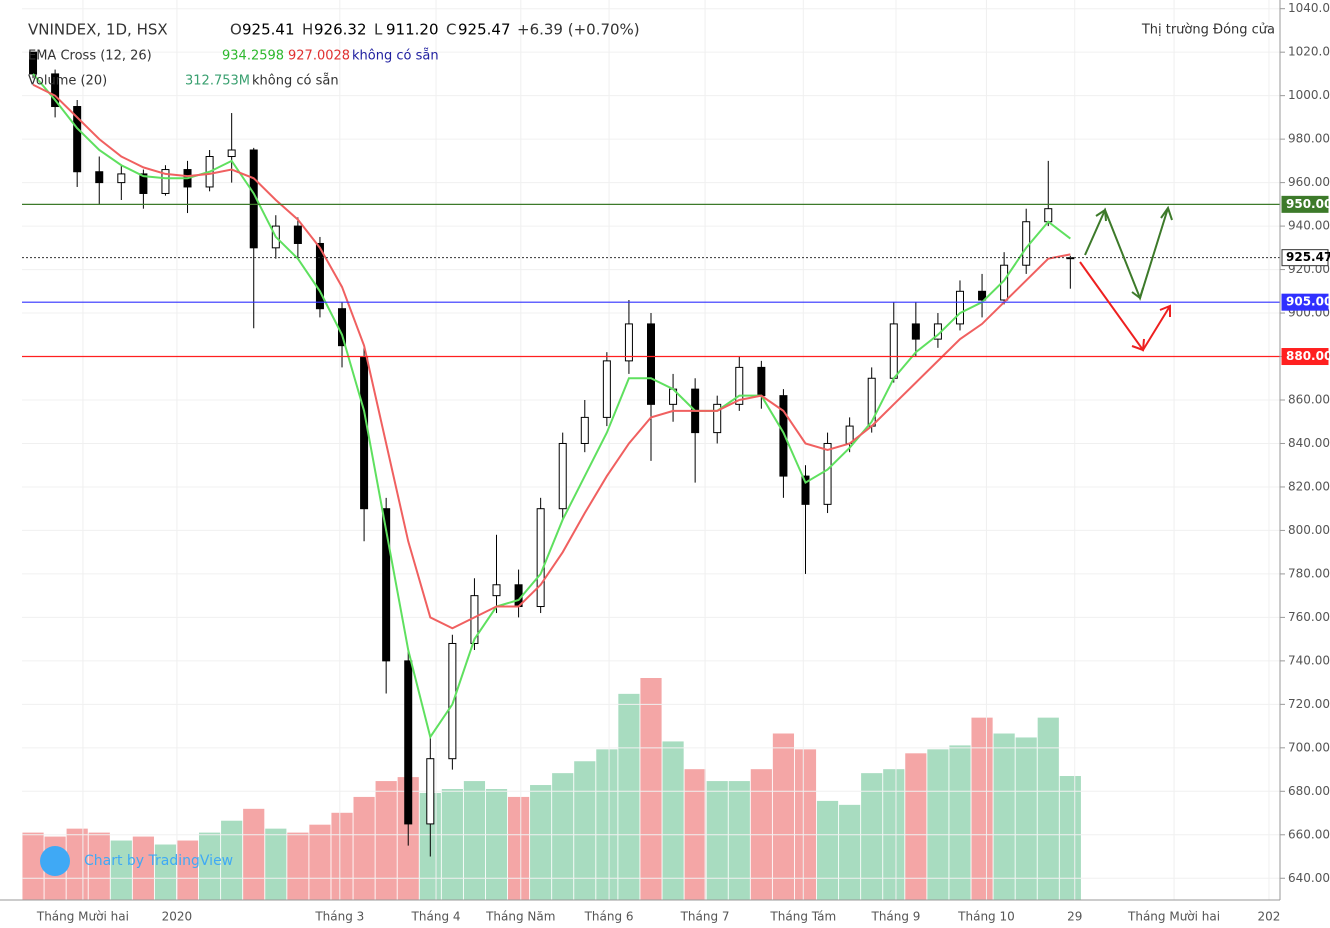 The width and height of the screenshot is (1330, 928). What do you see at coordinates (90, 56) in the screenshot?
I see `ema-legend-name: EMA Cross (12, 26)` at bounding box center [90, 56].